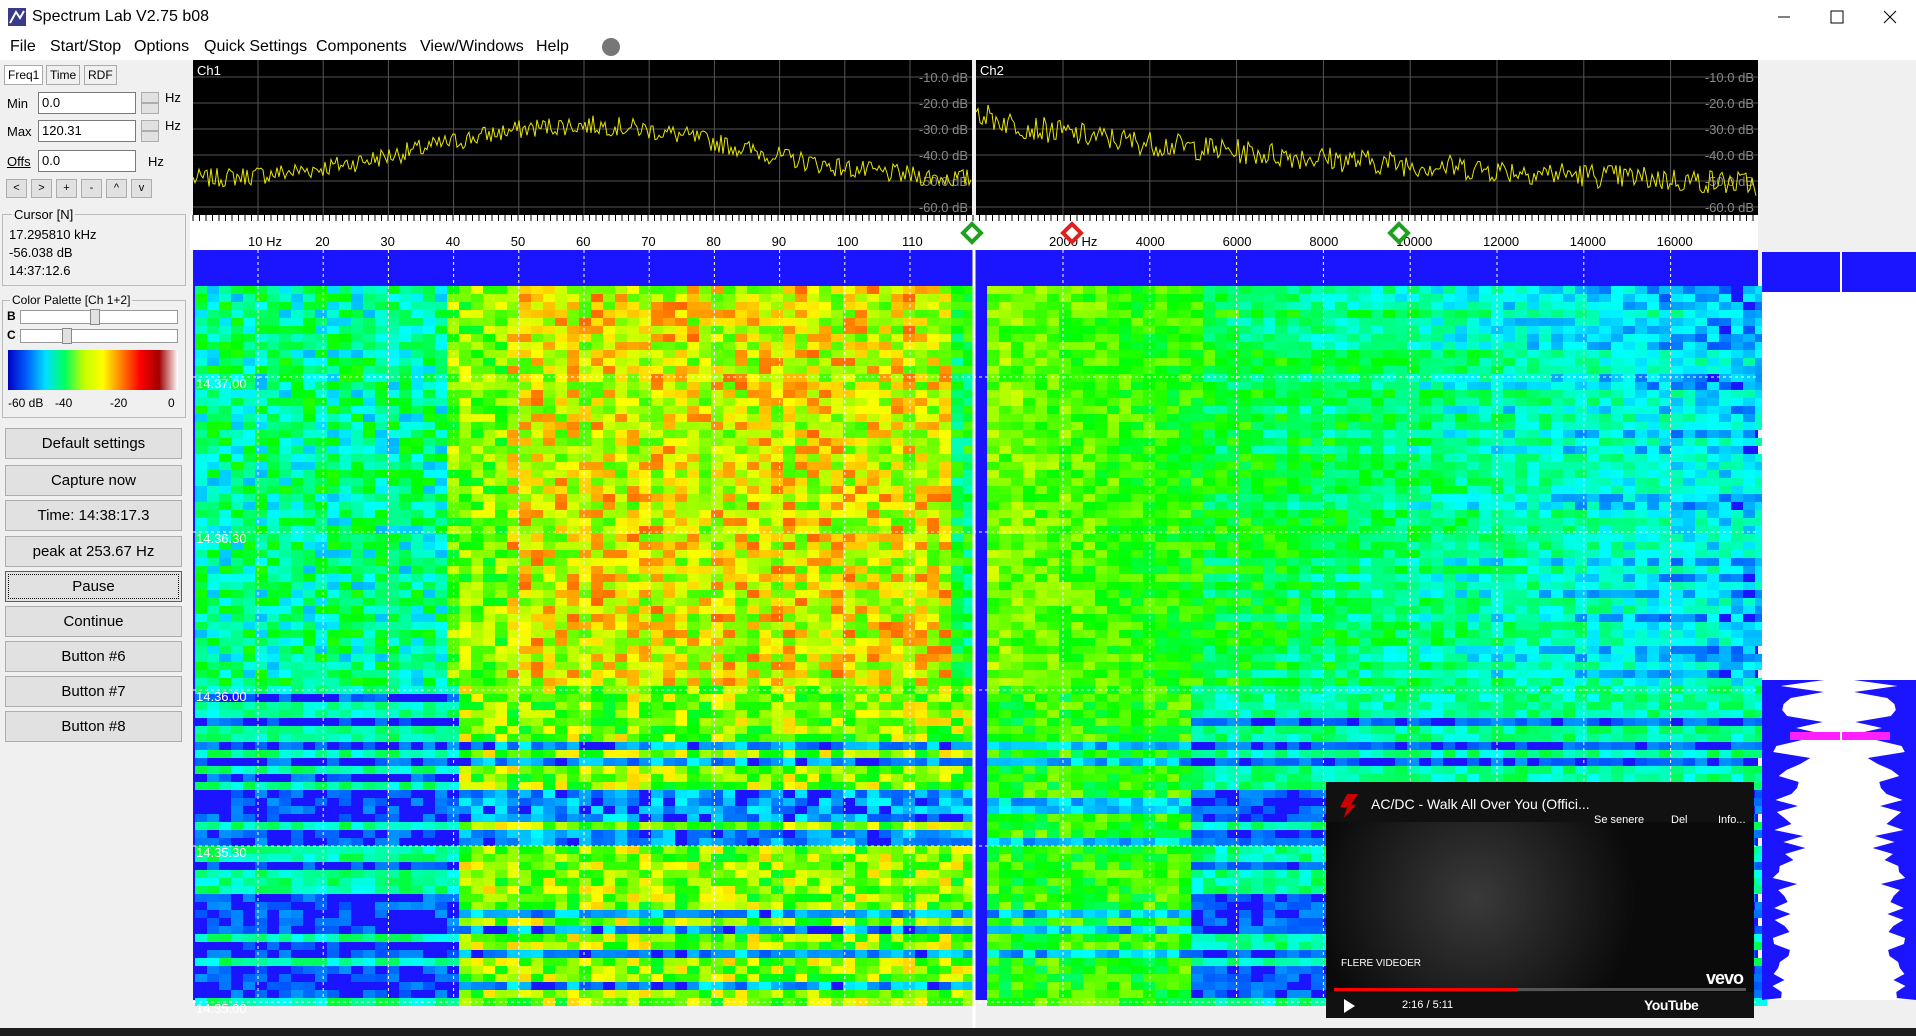 The height and width of the screenshot is (1036, 1916). What do you see at coordinates (1838, 17) in the screenshot?
I see `window-controls` at bounding box center [1838, 17].